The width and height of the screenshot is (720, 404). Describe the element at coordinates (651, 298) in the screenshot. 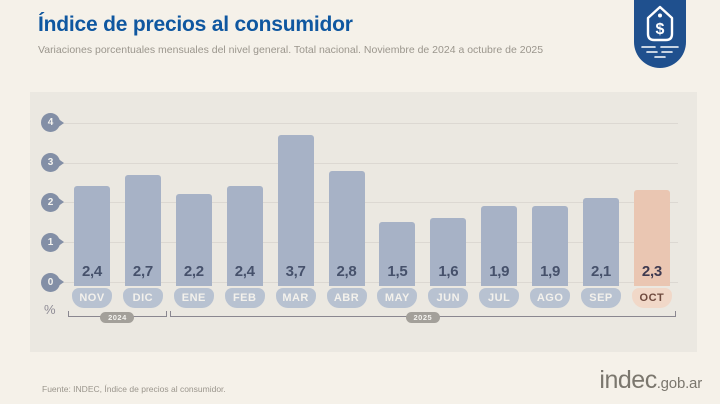

I see `month-pill-oct: OCT` at that location.